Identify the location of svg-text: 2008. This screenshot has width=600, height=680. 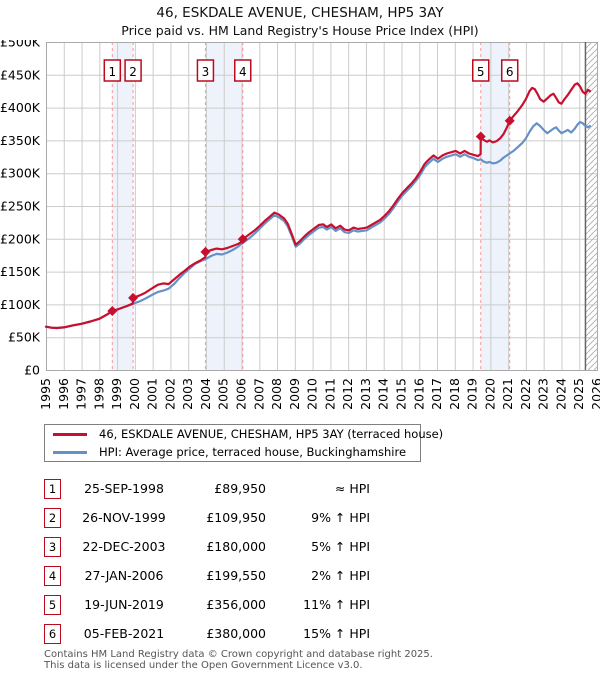
(276, 394).